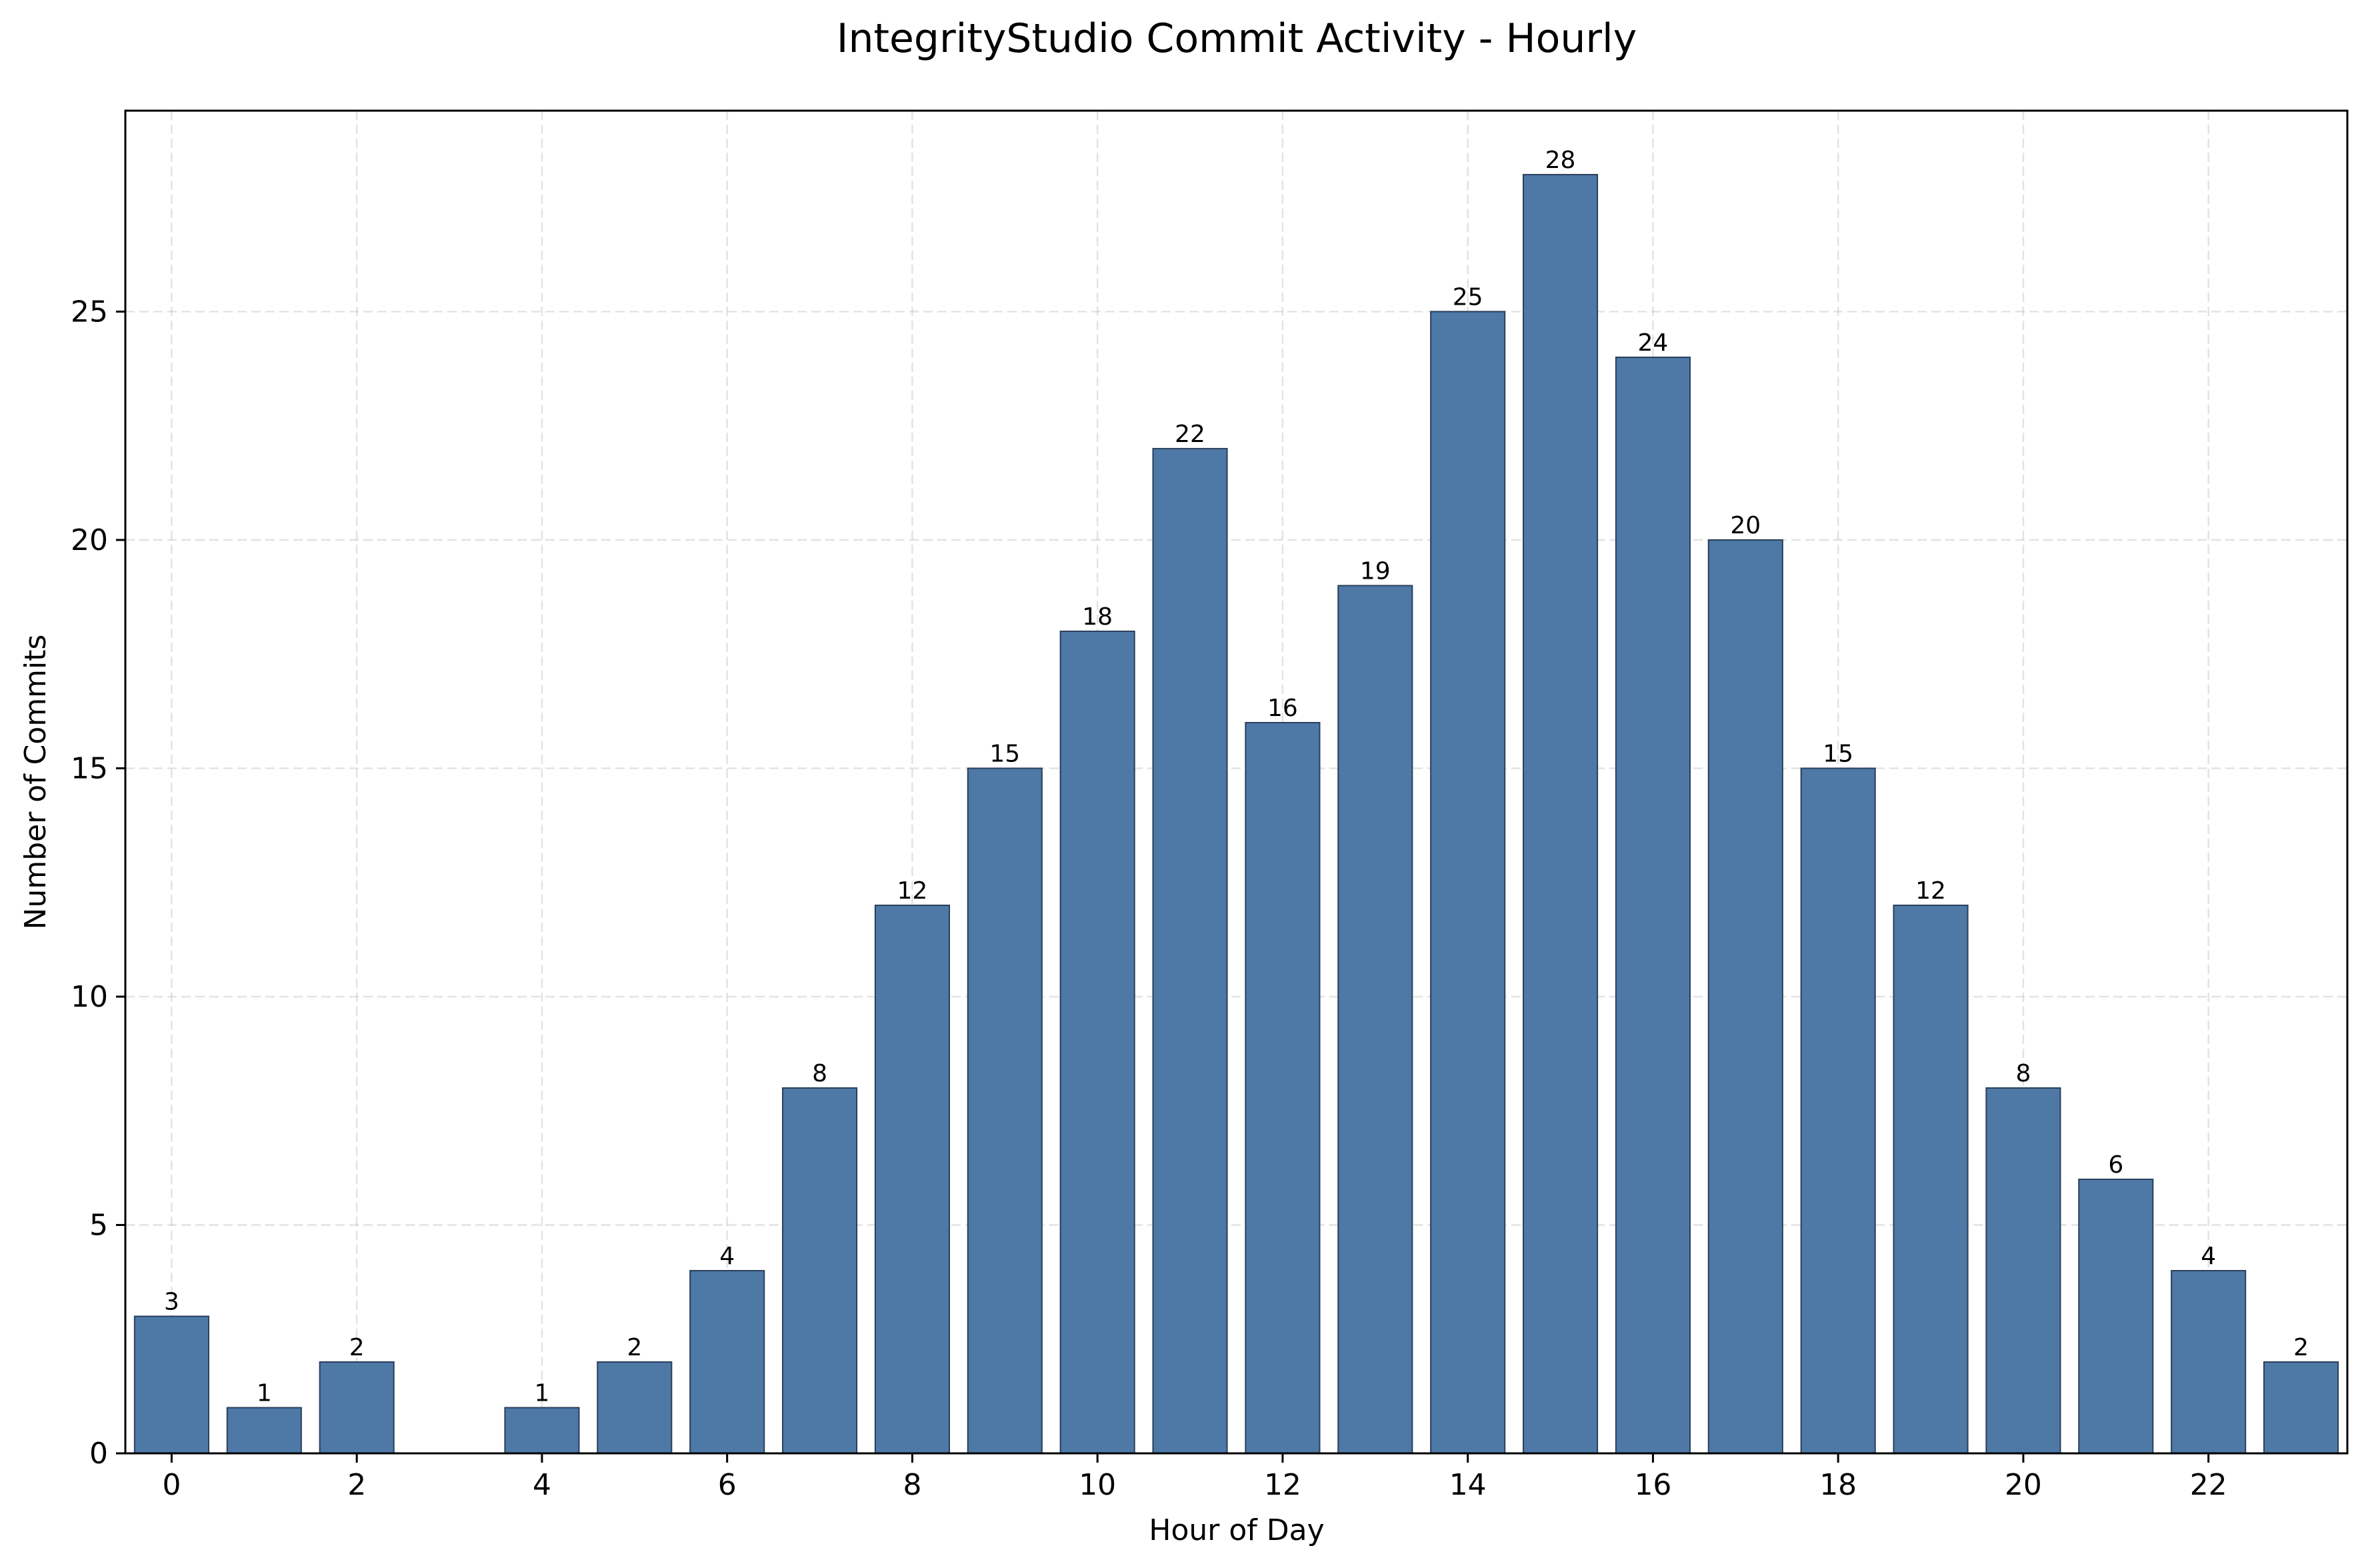 The image size is (2368, 1568). I want to click on data-label-hour-12: 16, so click(1282, 708).